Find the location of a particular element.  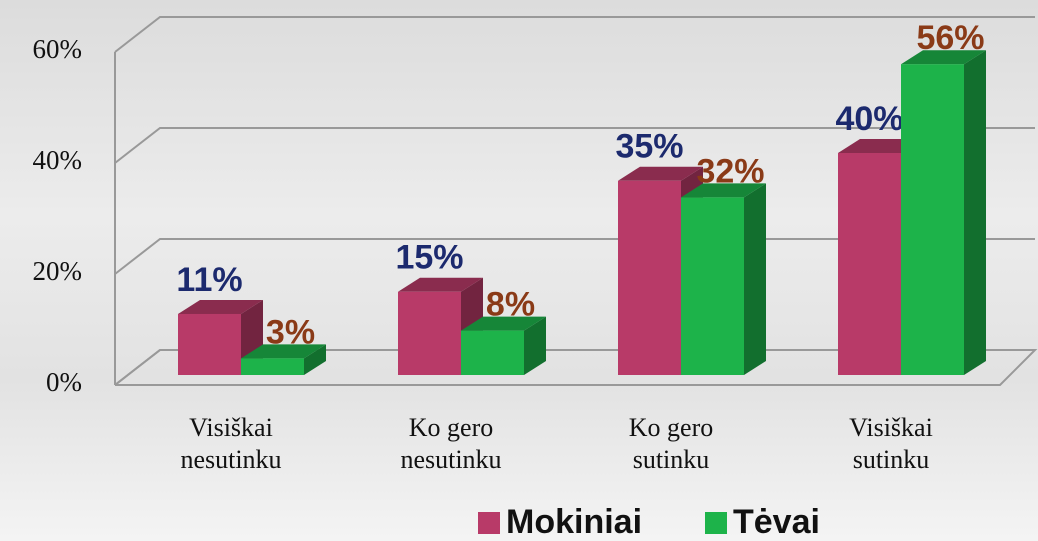

value-label: 32% is located at coordinates (730, 171).